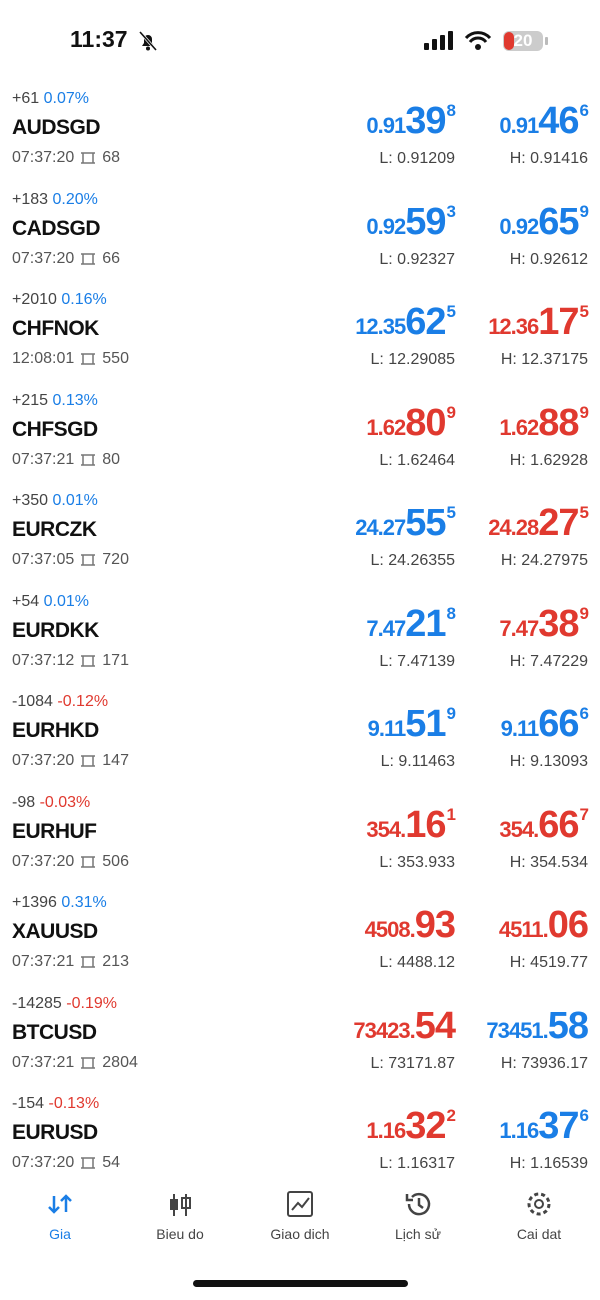  What do you see at coordinates (486, 41) in the screenshot?
I see `status-icons` at bounding box center [486, 41].